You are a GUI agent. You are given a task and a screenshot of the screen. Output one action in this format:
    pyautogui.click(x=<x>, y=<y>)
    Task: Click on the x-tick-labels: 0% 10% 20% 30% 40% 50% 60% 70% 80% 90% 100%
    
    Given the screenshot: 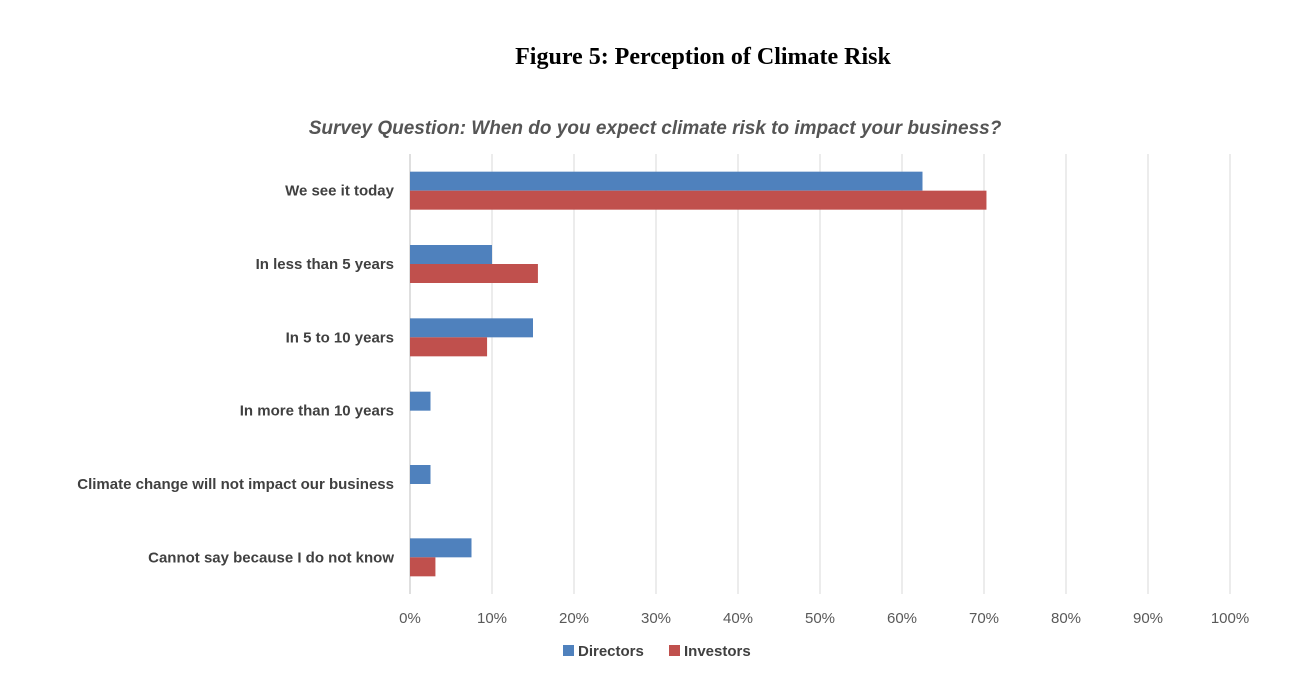 What is the action you would take?
    pyautogui.click(x=824, y=618)
    